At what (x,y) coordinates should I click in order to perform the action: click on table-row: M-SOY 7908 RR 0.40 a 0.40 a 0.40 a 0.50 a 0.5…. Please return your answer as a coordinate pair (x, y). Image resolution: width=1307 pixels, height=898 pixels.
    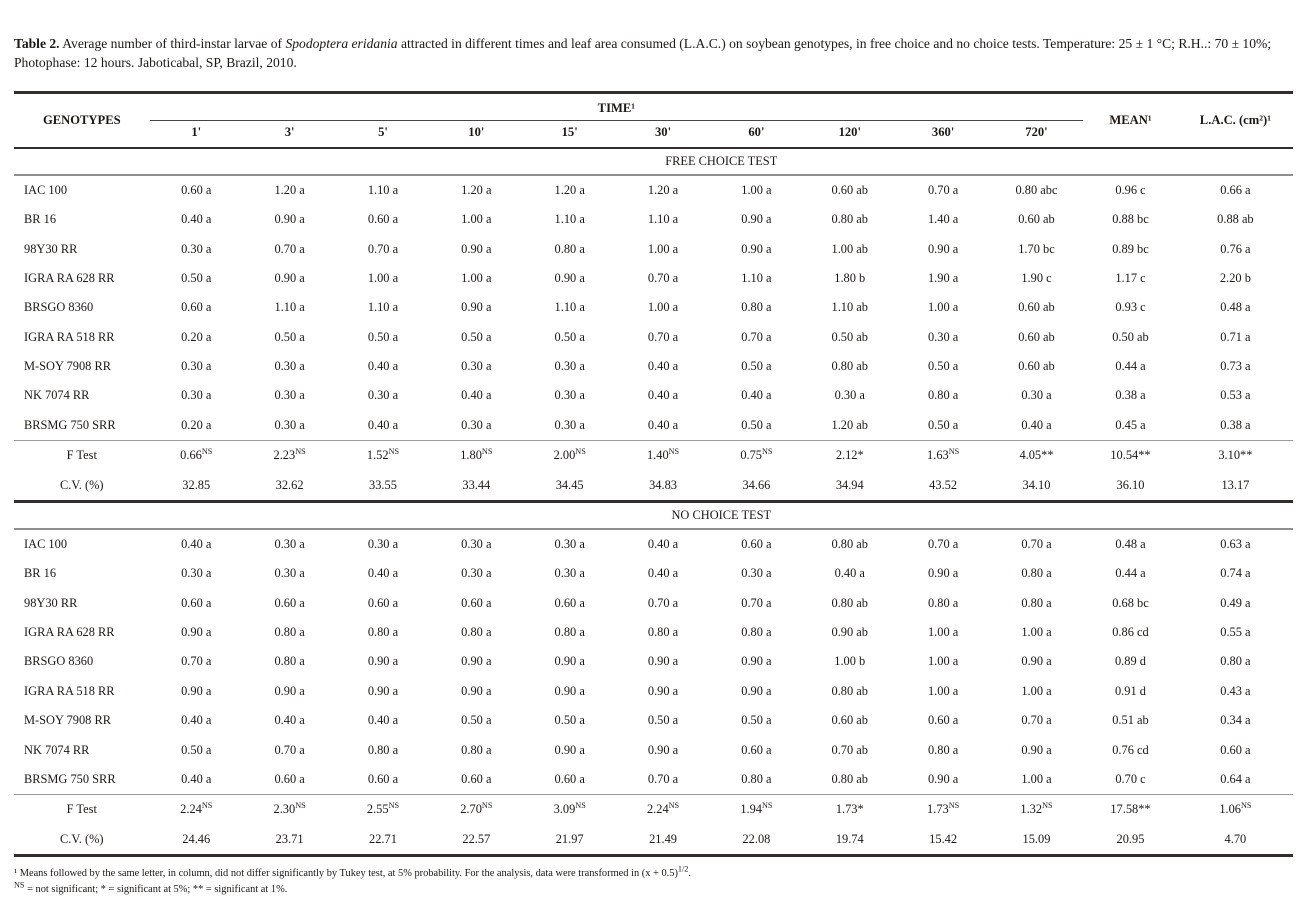
    Looking at the image, I should click on (653, 720).